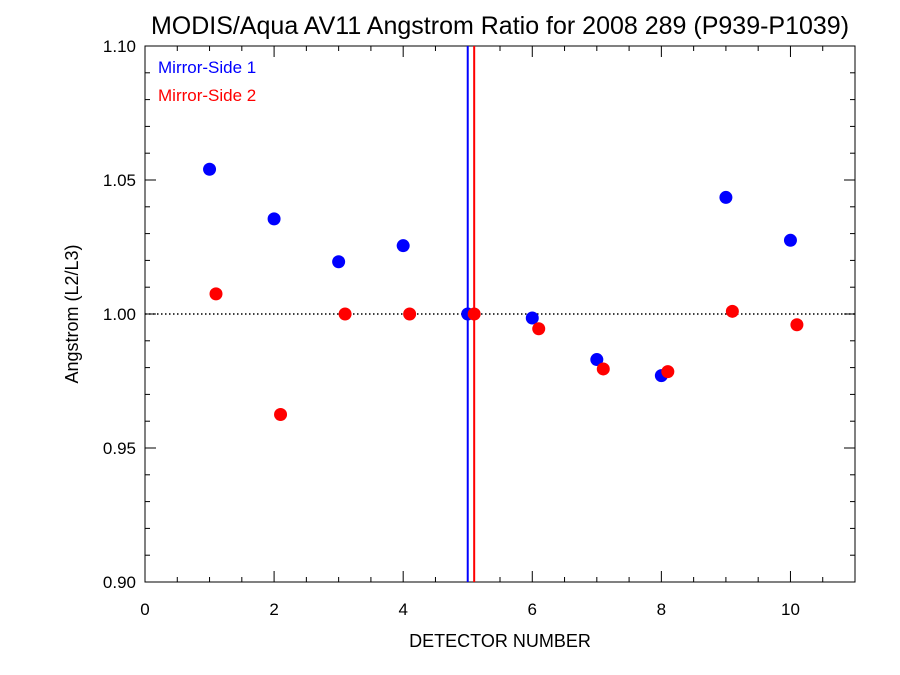 This screenshot has height=675, width=900. I want to click on x-tick-label: 0, so click(144, 609).